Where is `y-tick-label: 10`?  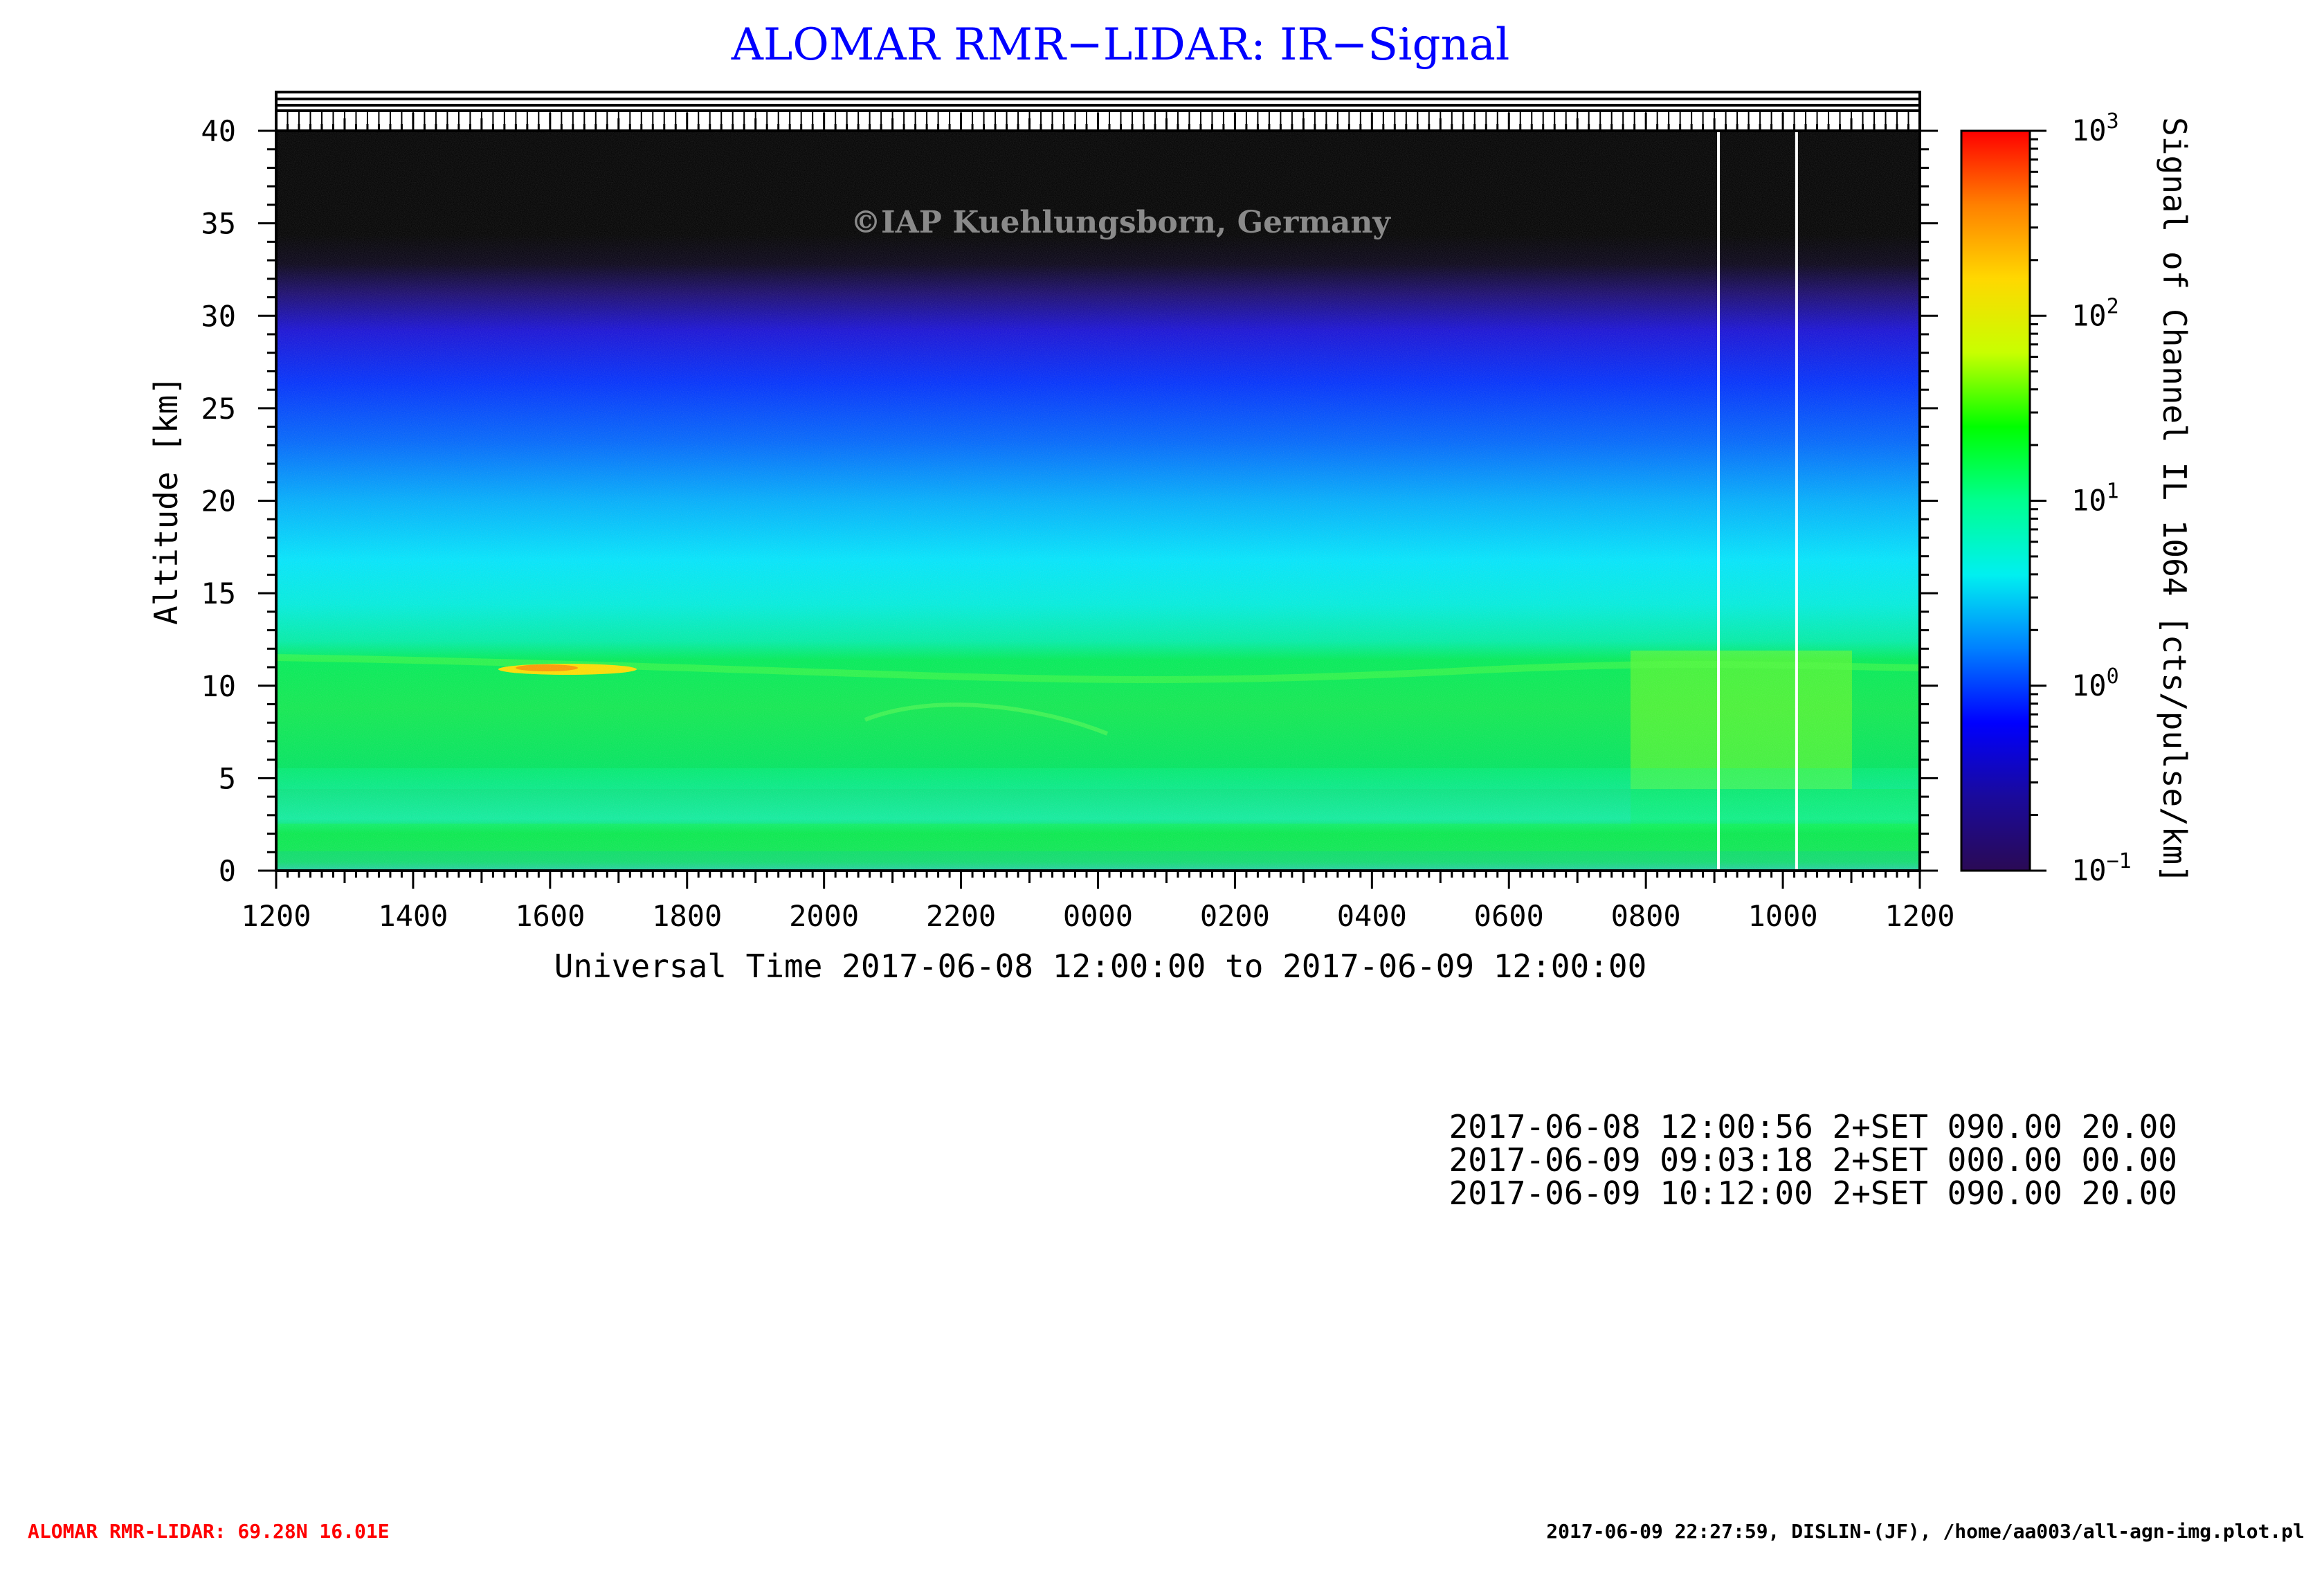 y-tick-label: 10 is located at coordinates (218, 686).